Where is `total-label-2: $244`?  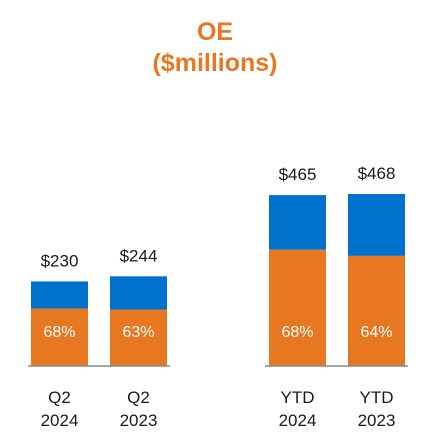 total-label-2: $244 is located at coordinates (139, 255).